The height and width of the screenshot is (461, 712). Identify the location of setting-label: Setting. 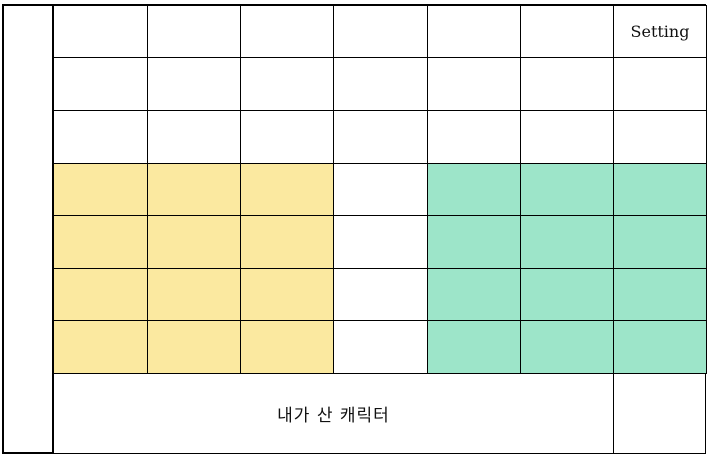
(660, 31).